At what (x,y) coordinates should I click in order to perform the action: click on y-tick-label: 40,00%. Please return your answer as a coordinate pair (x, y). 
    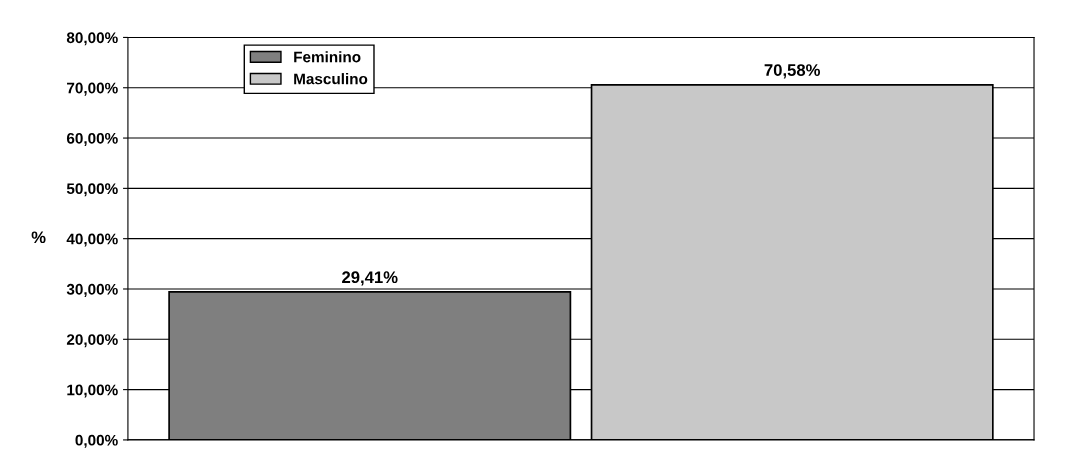
    Looking at the image, I should click on (92, 240).